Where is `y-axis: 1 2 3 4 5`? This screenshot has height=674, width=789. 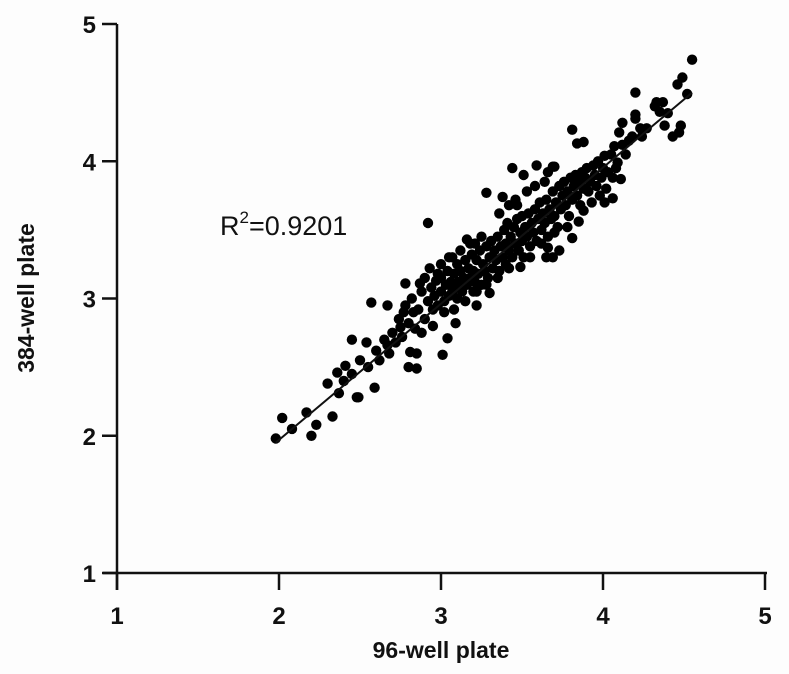
y-axis: 1 2 3 4 5 is located at coordinates (101, 301).